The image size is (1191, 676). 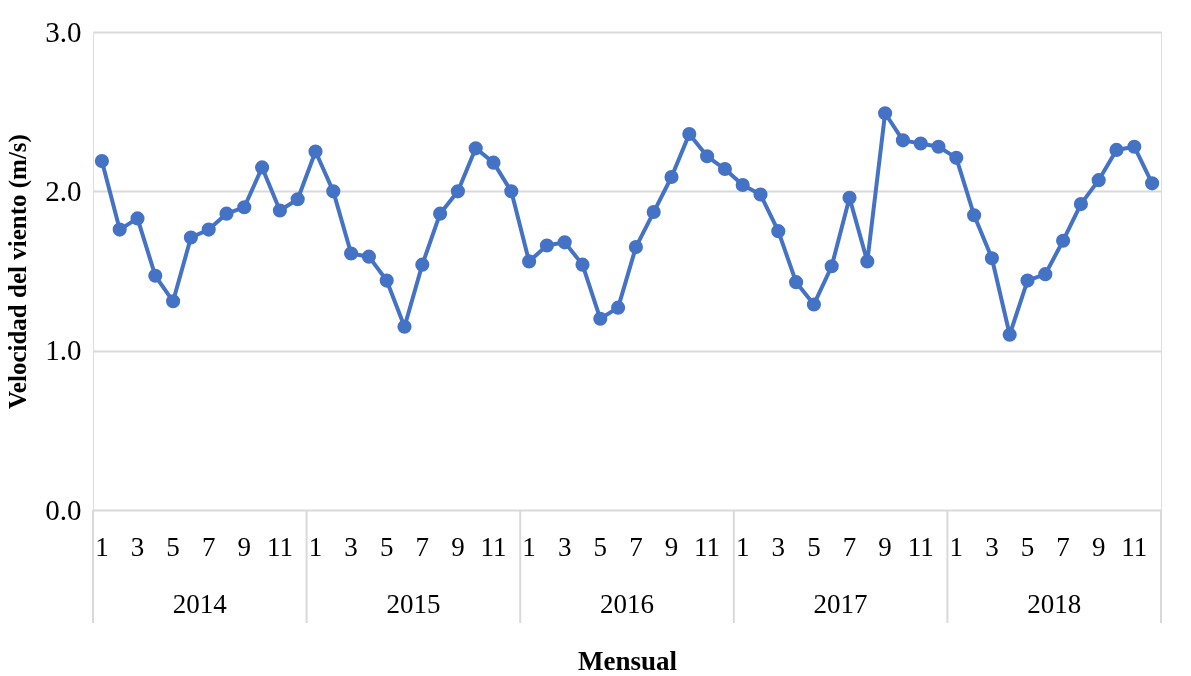 What do you see at coordinates (840, 604) in the screenshot?
I see `text: 2017` at bounding box center [840, 604].